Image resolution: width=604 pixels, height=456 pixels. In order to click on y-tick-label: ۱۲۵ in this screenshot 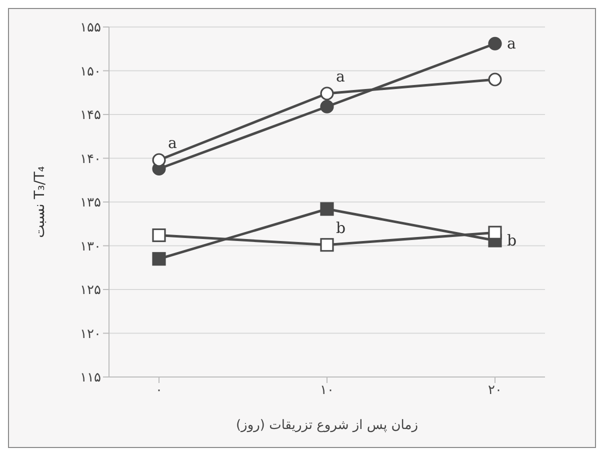, I will do `click(91, 290)`.